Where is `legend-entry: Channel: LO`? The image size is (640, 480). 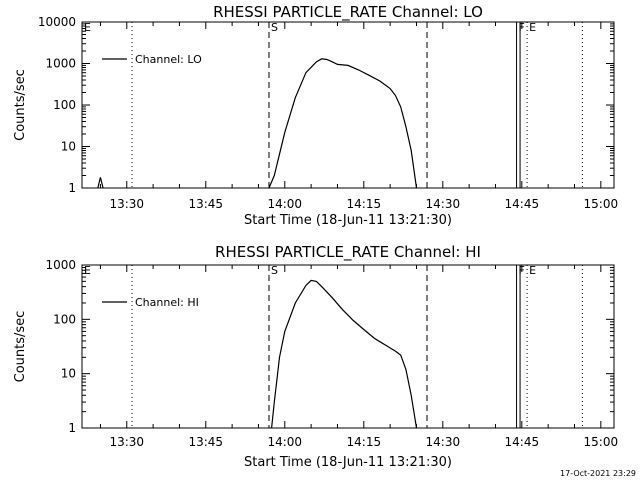 legend-entry: Channel: LO is located at coordinates (168, 59).